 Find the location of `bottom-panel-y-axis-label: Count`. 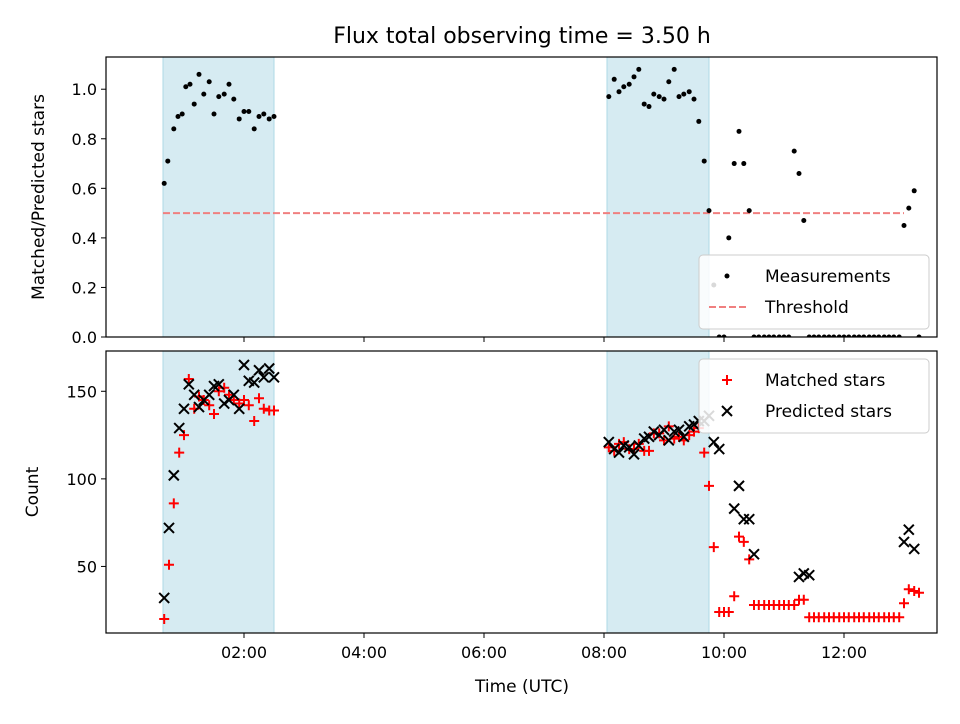

bottom-panel-y-axis-label: Count is located at coordinates (33, 491).